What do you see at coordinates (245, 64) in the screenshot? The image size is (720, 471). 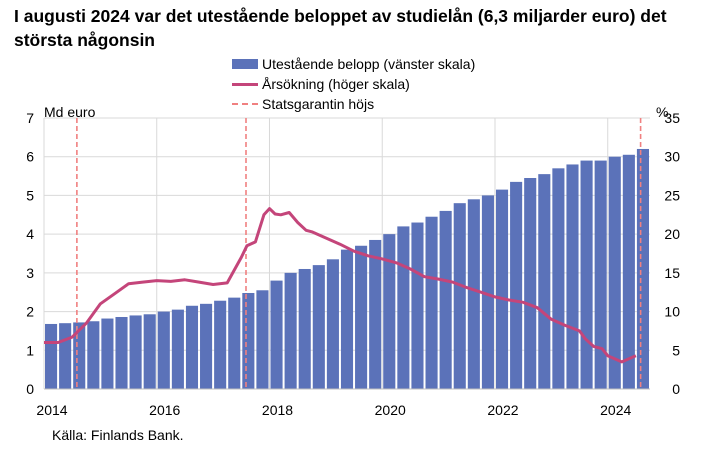 I see `legend-swatch-bars` at bounding box center [245, 64].